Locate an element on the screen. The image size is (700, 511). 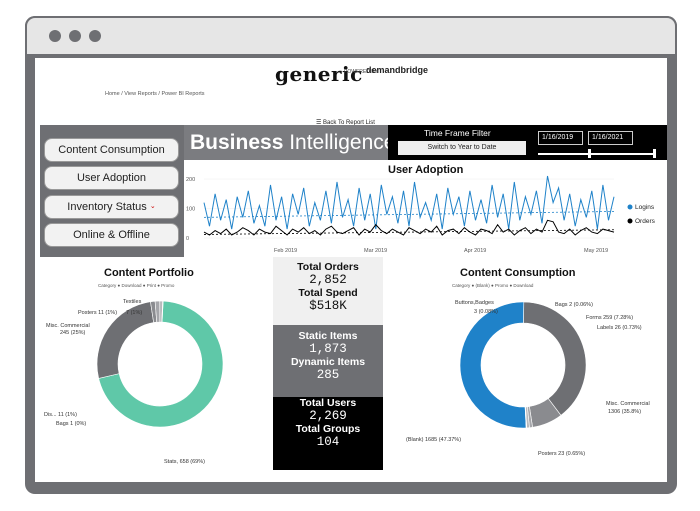
content-portfolio-donut is located at coordinates (160, 364).